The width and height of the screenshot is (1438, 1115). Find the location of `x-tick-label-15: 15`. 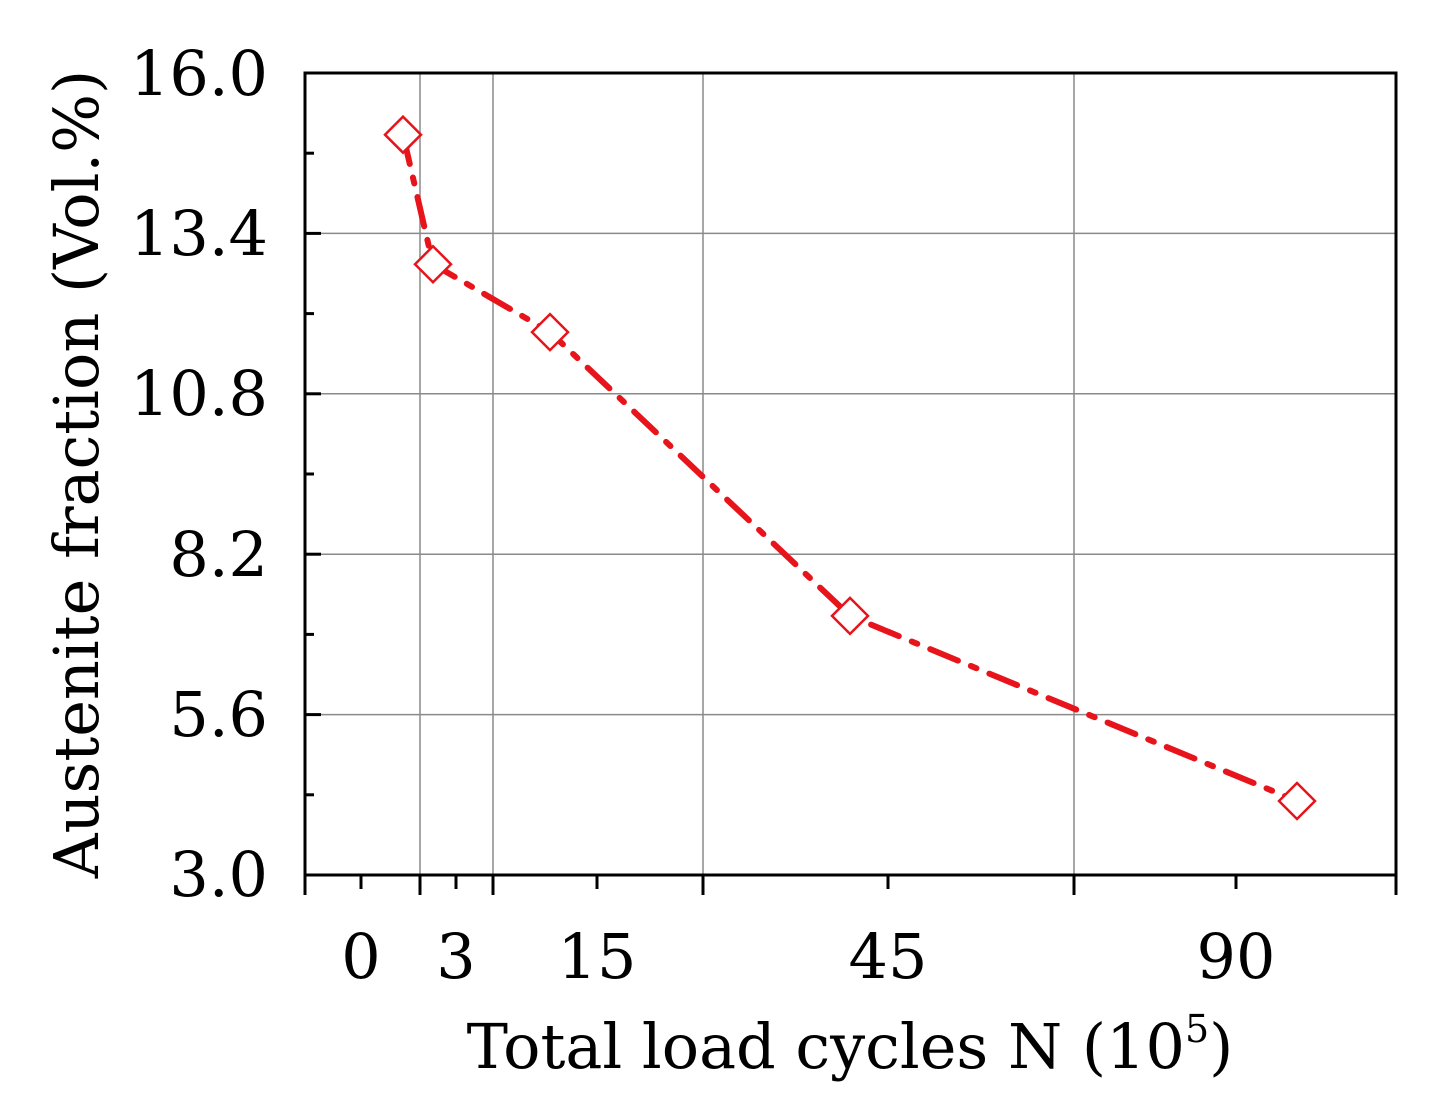

x-tick-label-15: 15 is located at coordinates (597, 956).